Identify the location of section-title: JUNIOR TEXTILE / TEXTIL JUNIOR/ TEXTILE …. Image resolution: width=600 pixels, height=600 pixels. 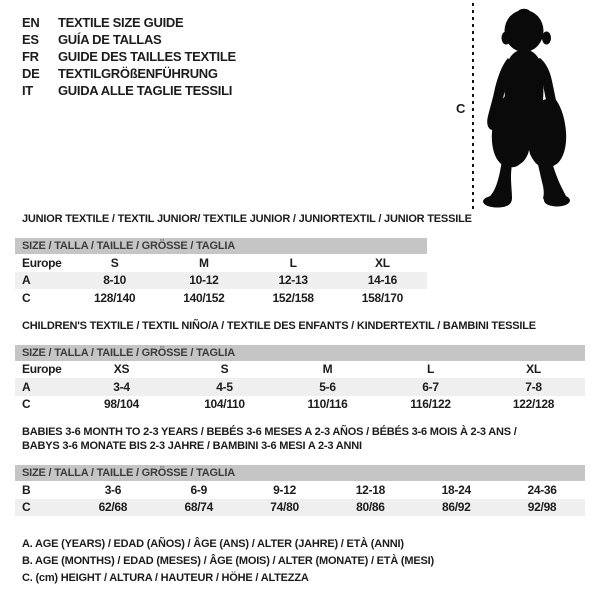
(247, 219).